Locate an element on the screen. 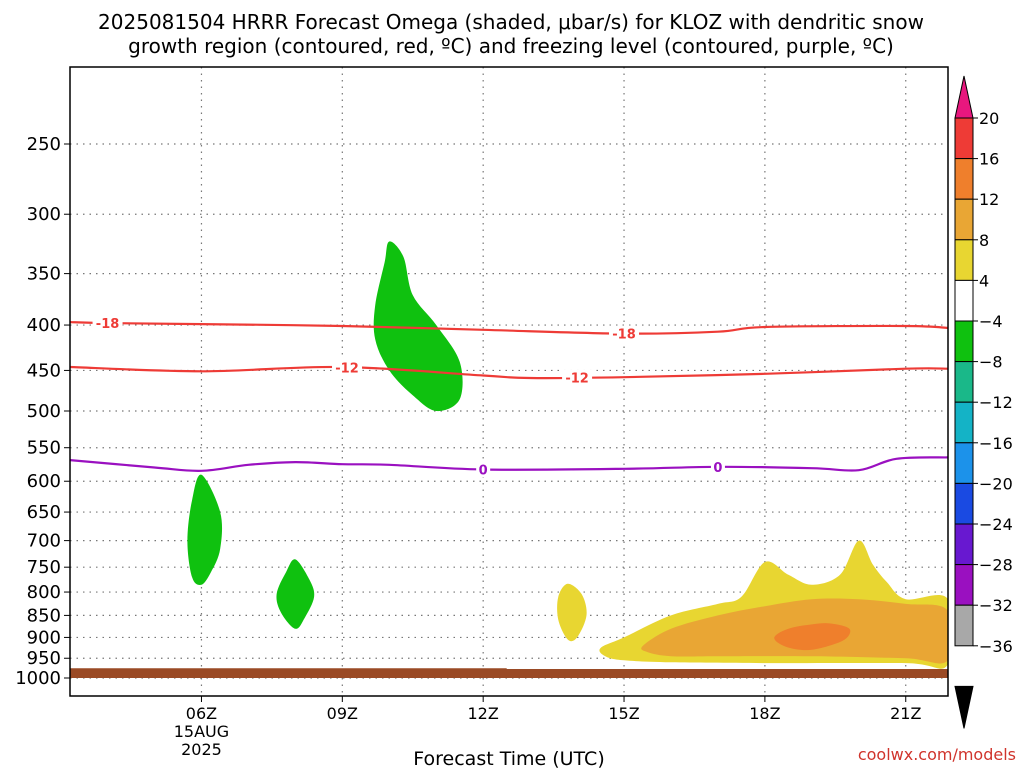 The image size is (1024, 768). y-tick-label: 1000 is located at coordinates (38, 678).